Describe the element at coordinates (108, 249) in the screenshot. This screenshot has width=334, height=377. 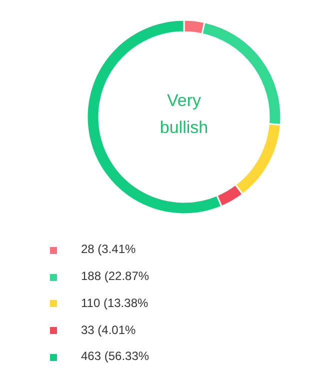
I see `legend-label: 28 (3.41%` at that location.